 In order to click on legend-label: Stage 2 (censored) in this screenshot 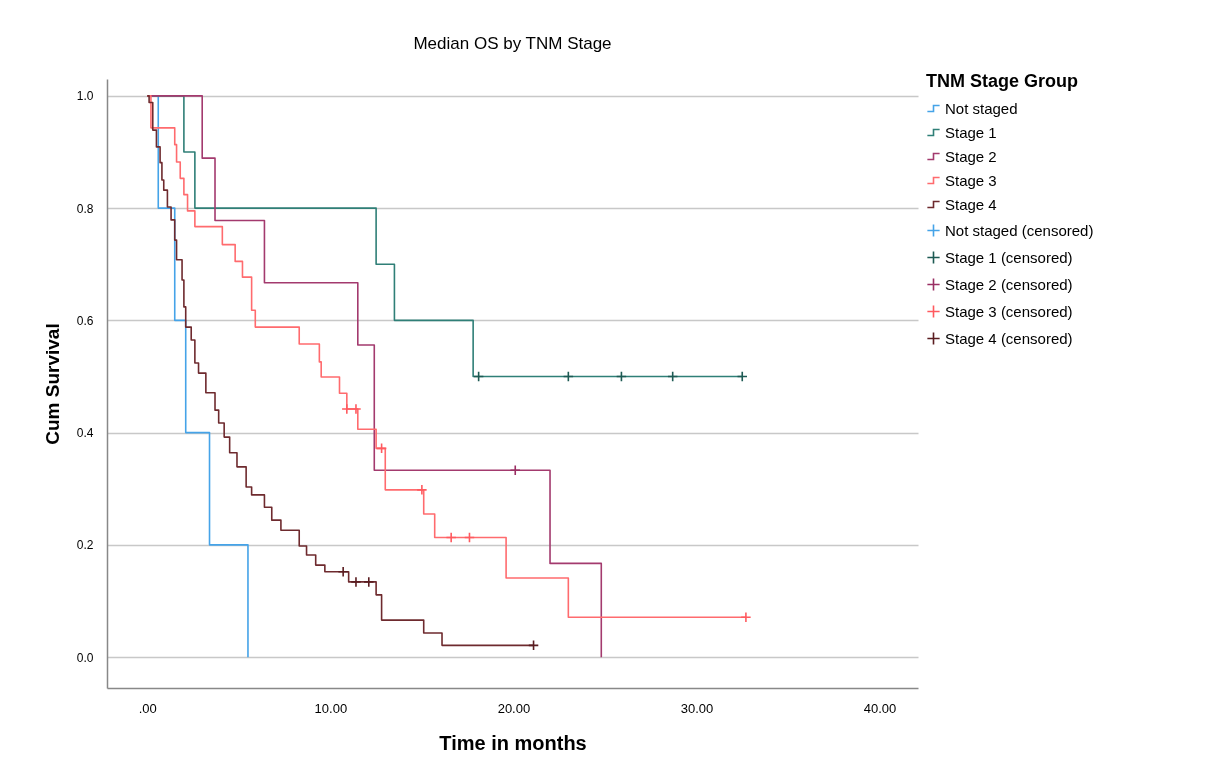, I will do `click(1009, 284)`.